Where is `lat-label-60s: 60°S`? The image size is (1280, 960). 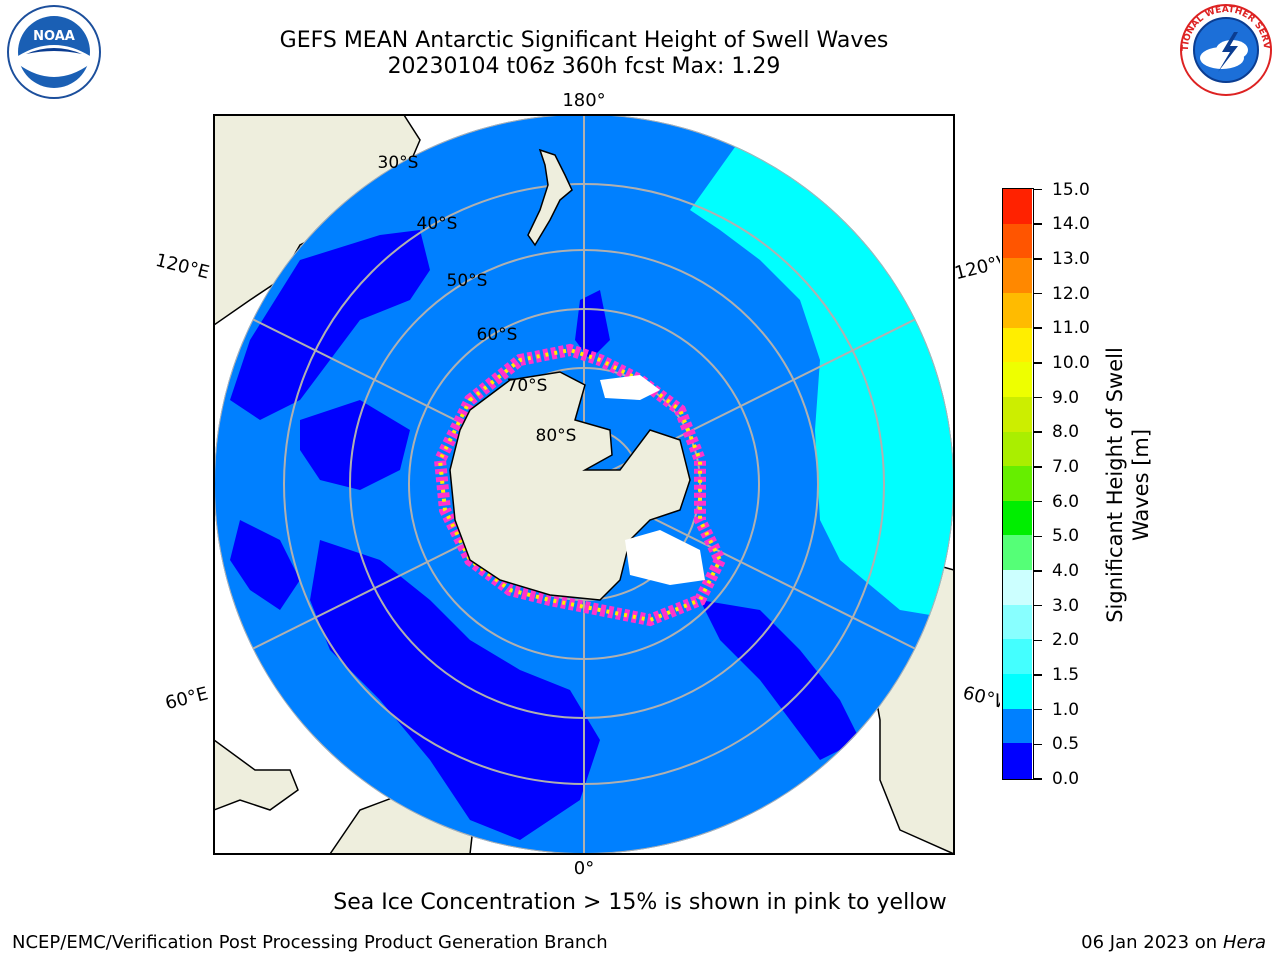 lat-label-60s: 60°S is located at coordinates (497, 335).